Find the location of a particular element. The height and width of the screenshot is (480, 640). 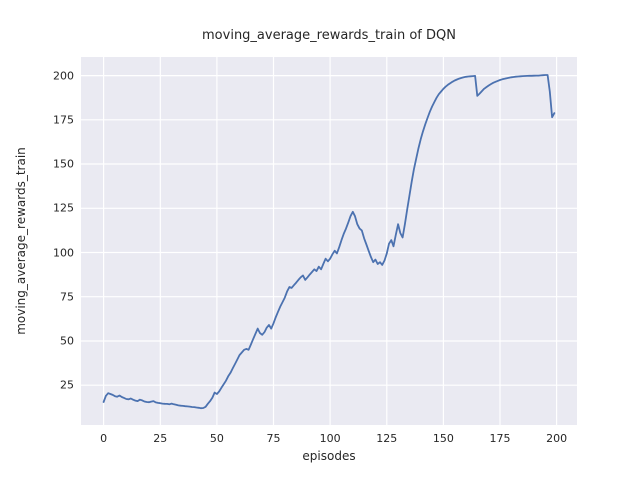

x-tick-label: 50 is located at coordinates (216, 438).